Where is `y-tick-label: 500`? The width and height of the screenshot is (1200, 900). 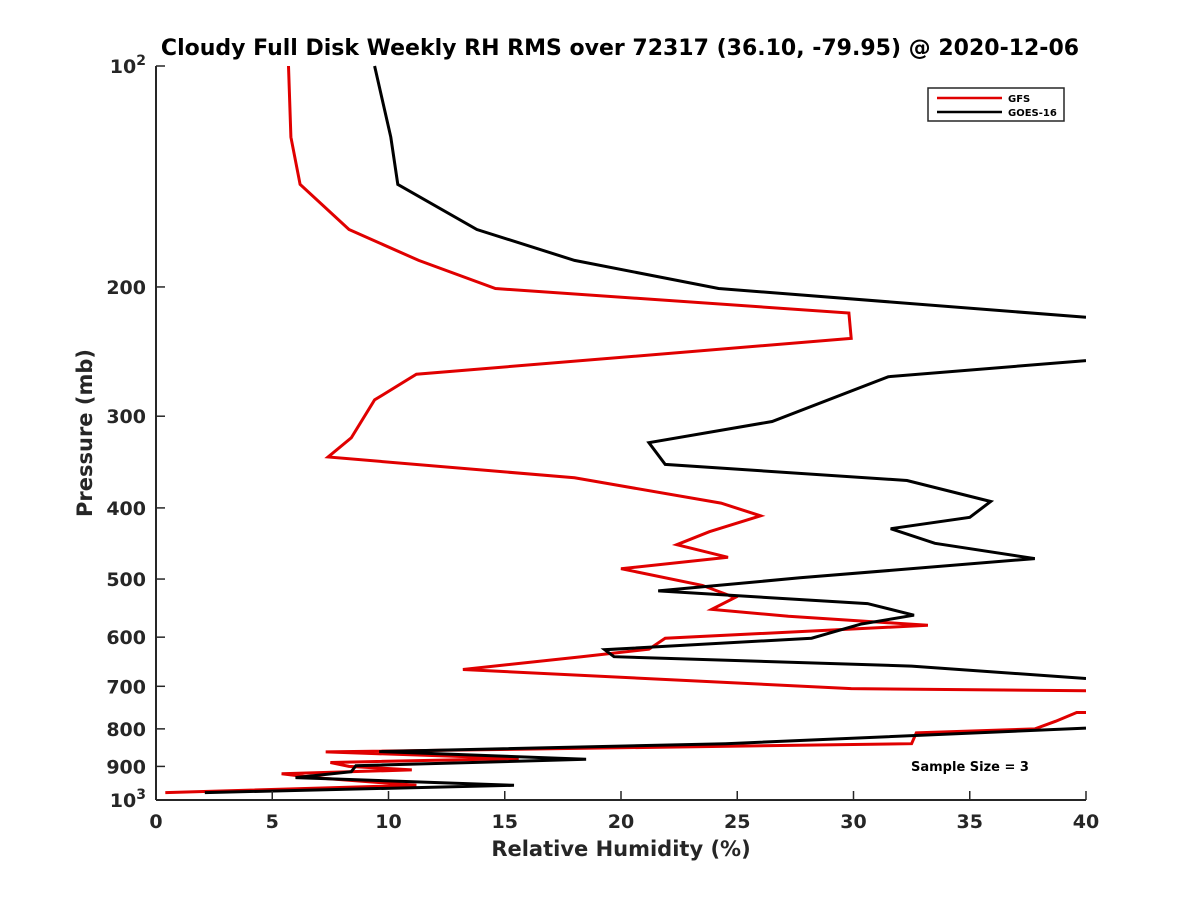
y-tick-label: 500 is located at coordinates (126, 580).